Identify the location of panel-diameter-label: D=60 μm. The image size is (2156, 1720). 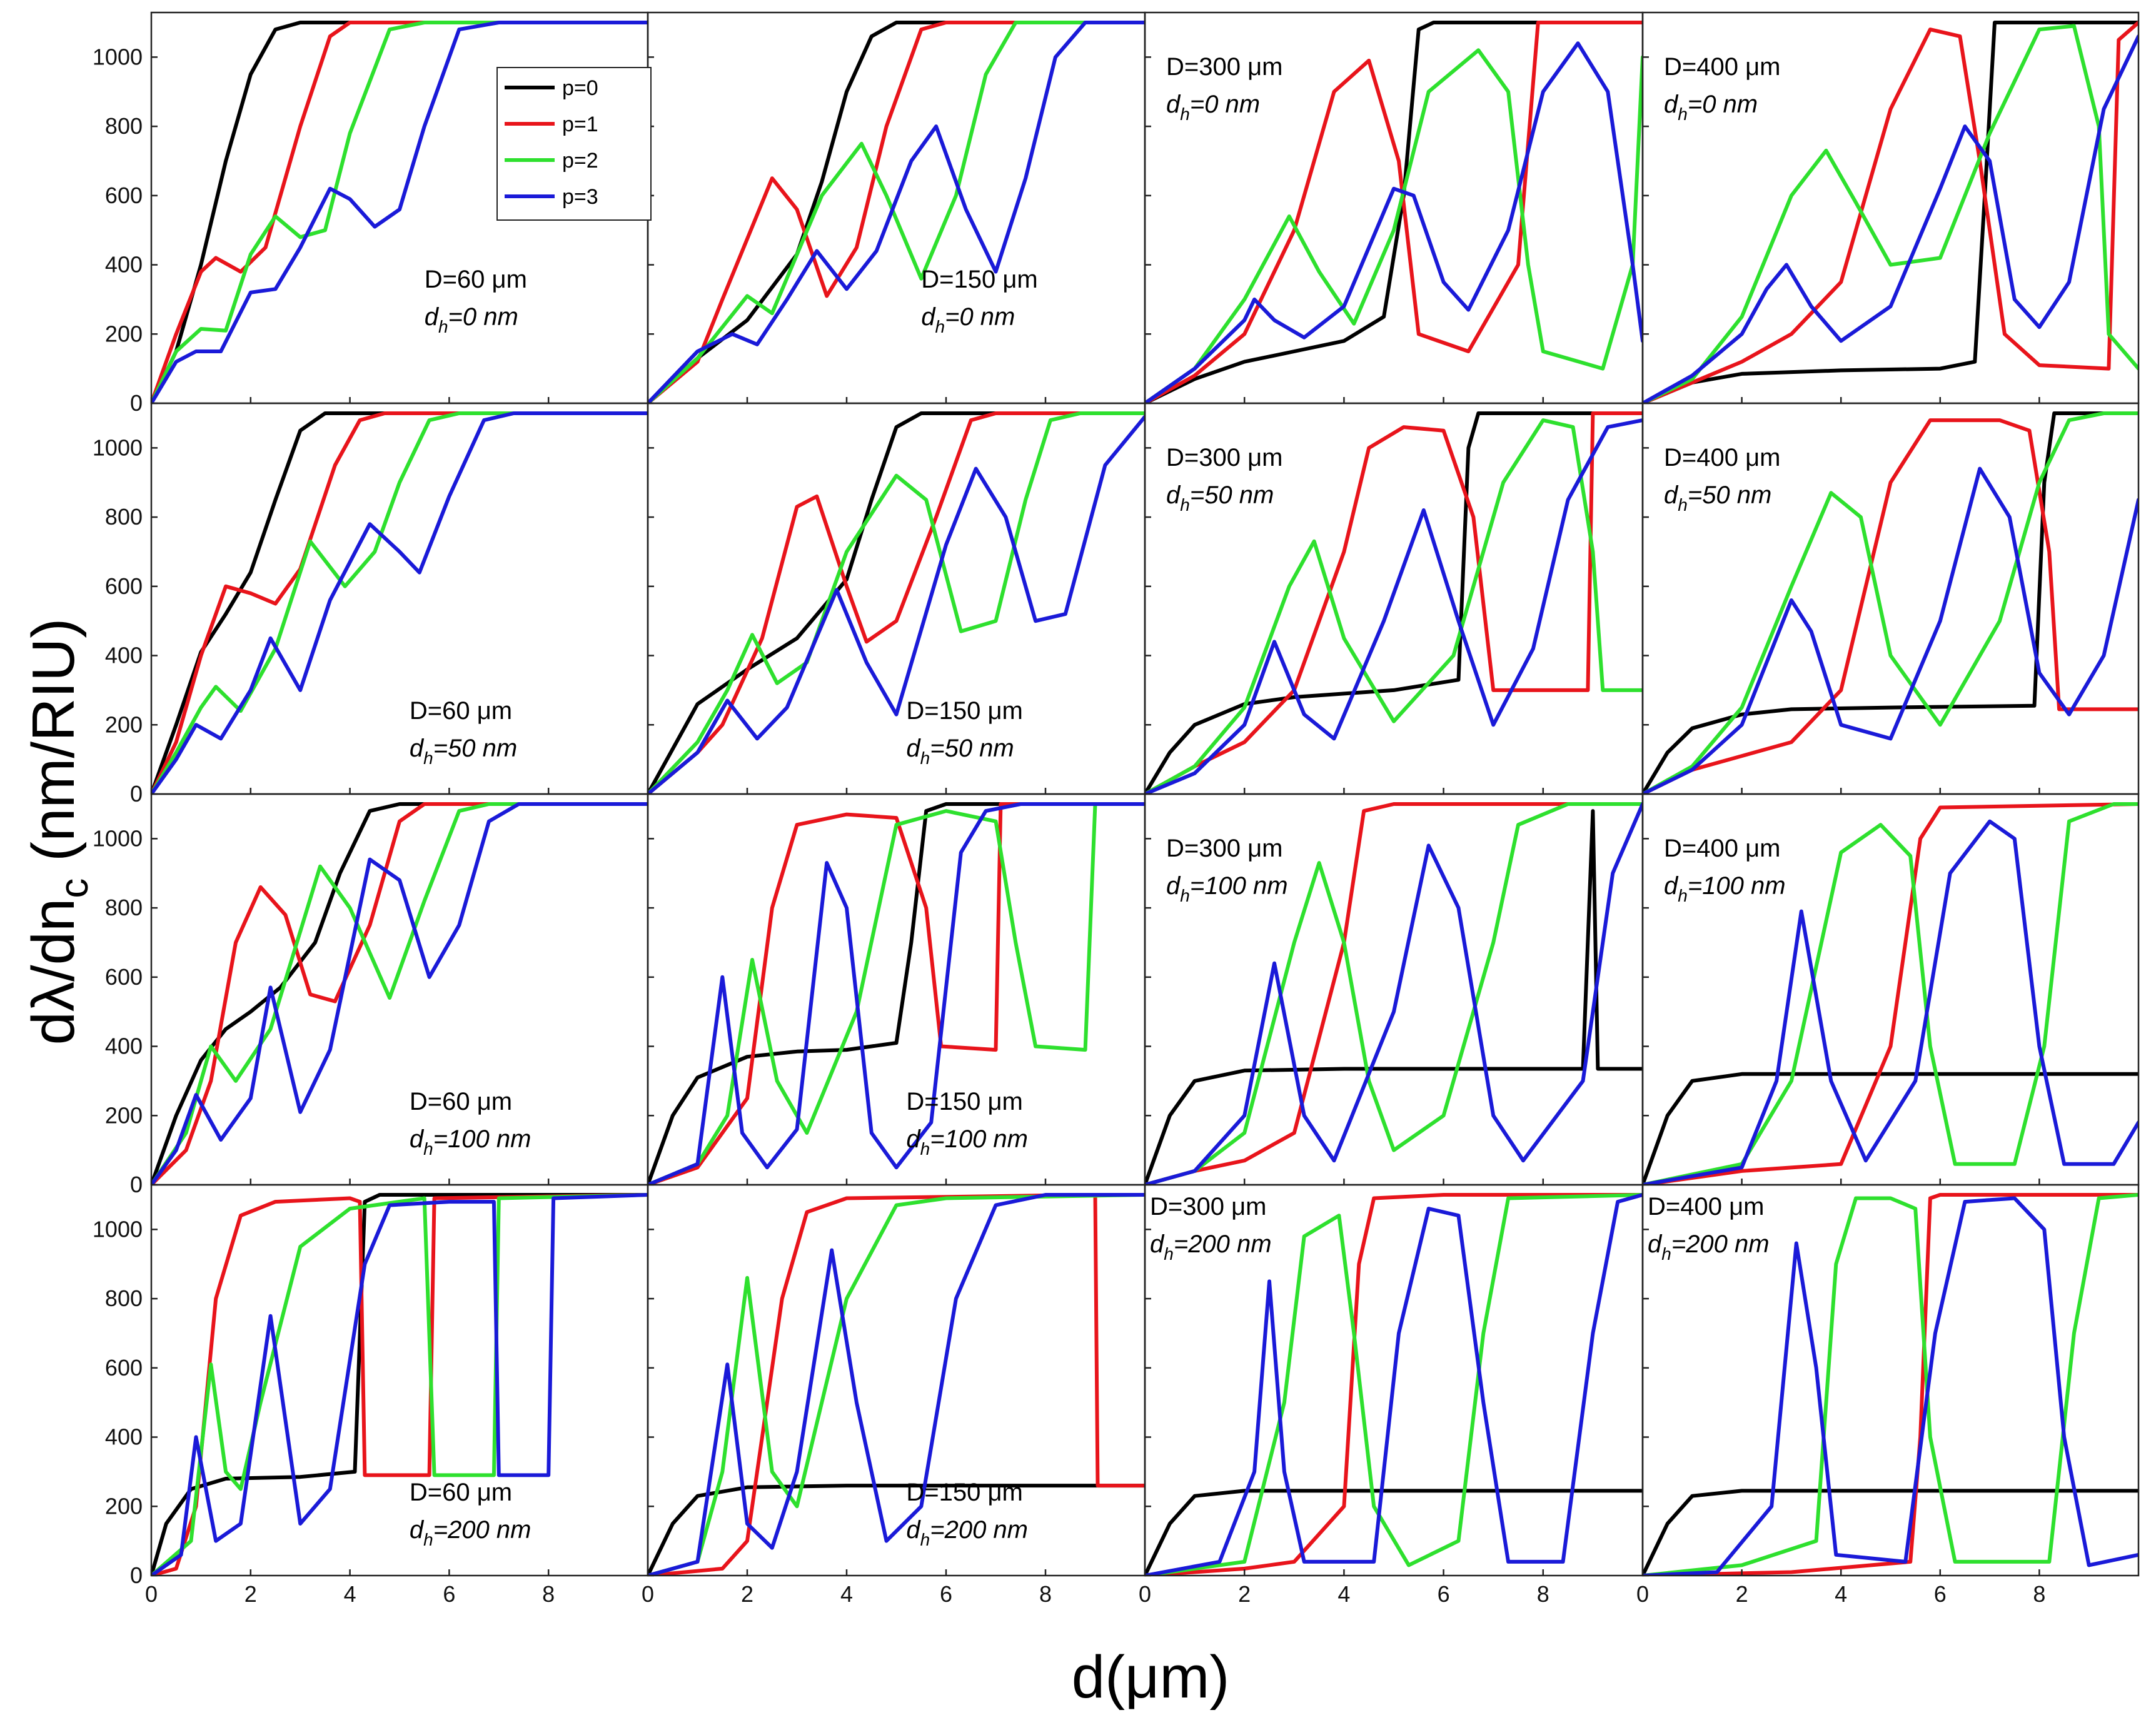
(461, 1492).